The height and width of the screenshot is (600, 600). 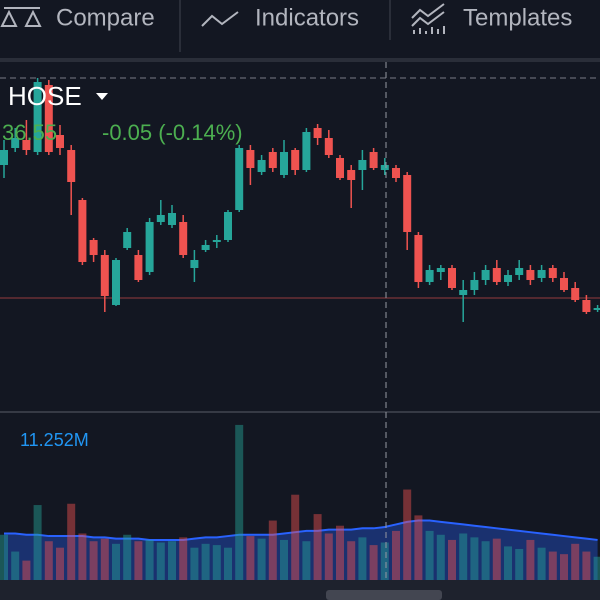 What do you see at coordinates (517, 17) in the screenshot?
I see `templates-button: Templates` at bounding box center [517, 17].